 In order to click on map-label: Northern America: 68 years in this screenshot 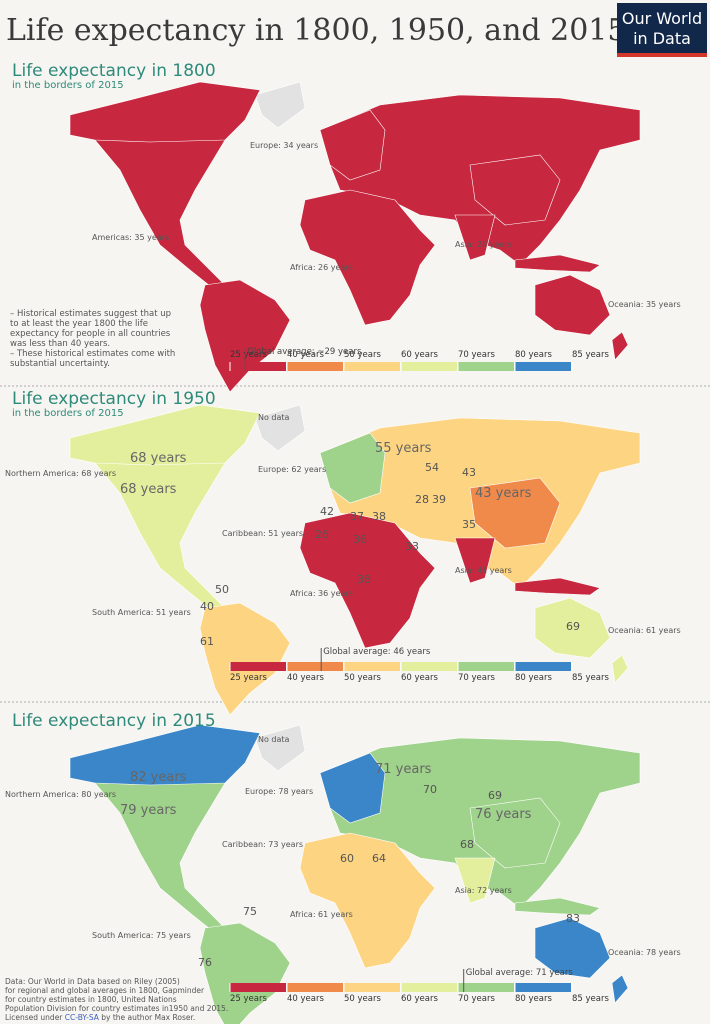, I will do `click(60, 473)`.